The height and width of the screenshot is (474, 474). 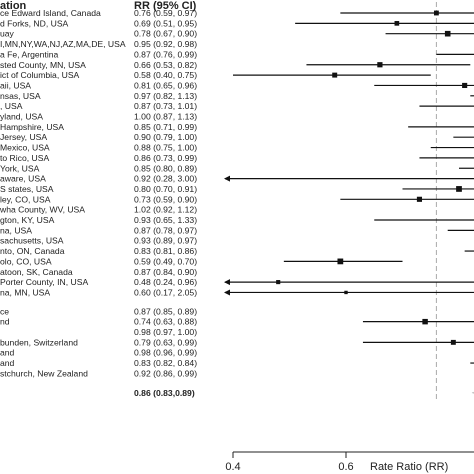 What do you see at coordinates (237, 220) in the screenshot?
I see `study-row: gton, KY, USA 0.93 (0.65, 1.33)` at bounding box center [237, 220].